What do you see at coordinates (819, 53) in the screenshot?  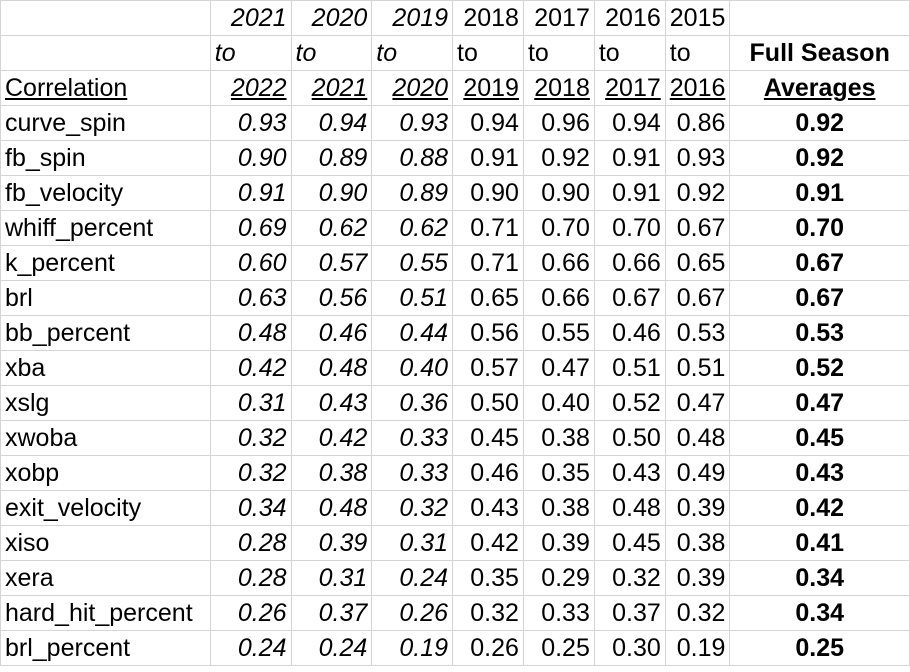 I see `avg-header-line1: Full Season` at bounding box center [819, 53].